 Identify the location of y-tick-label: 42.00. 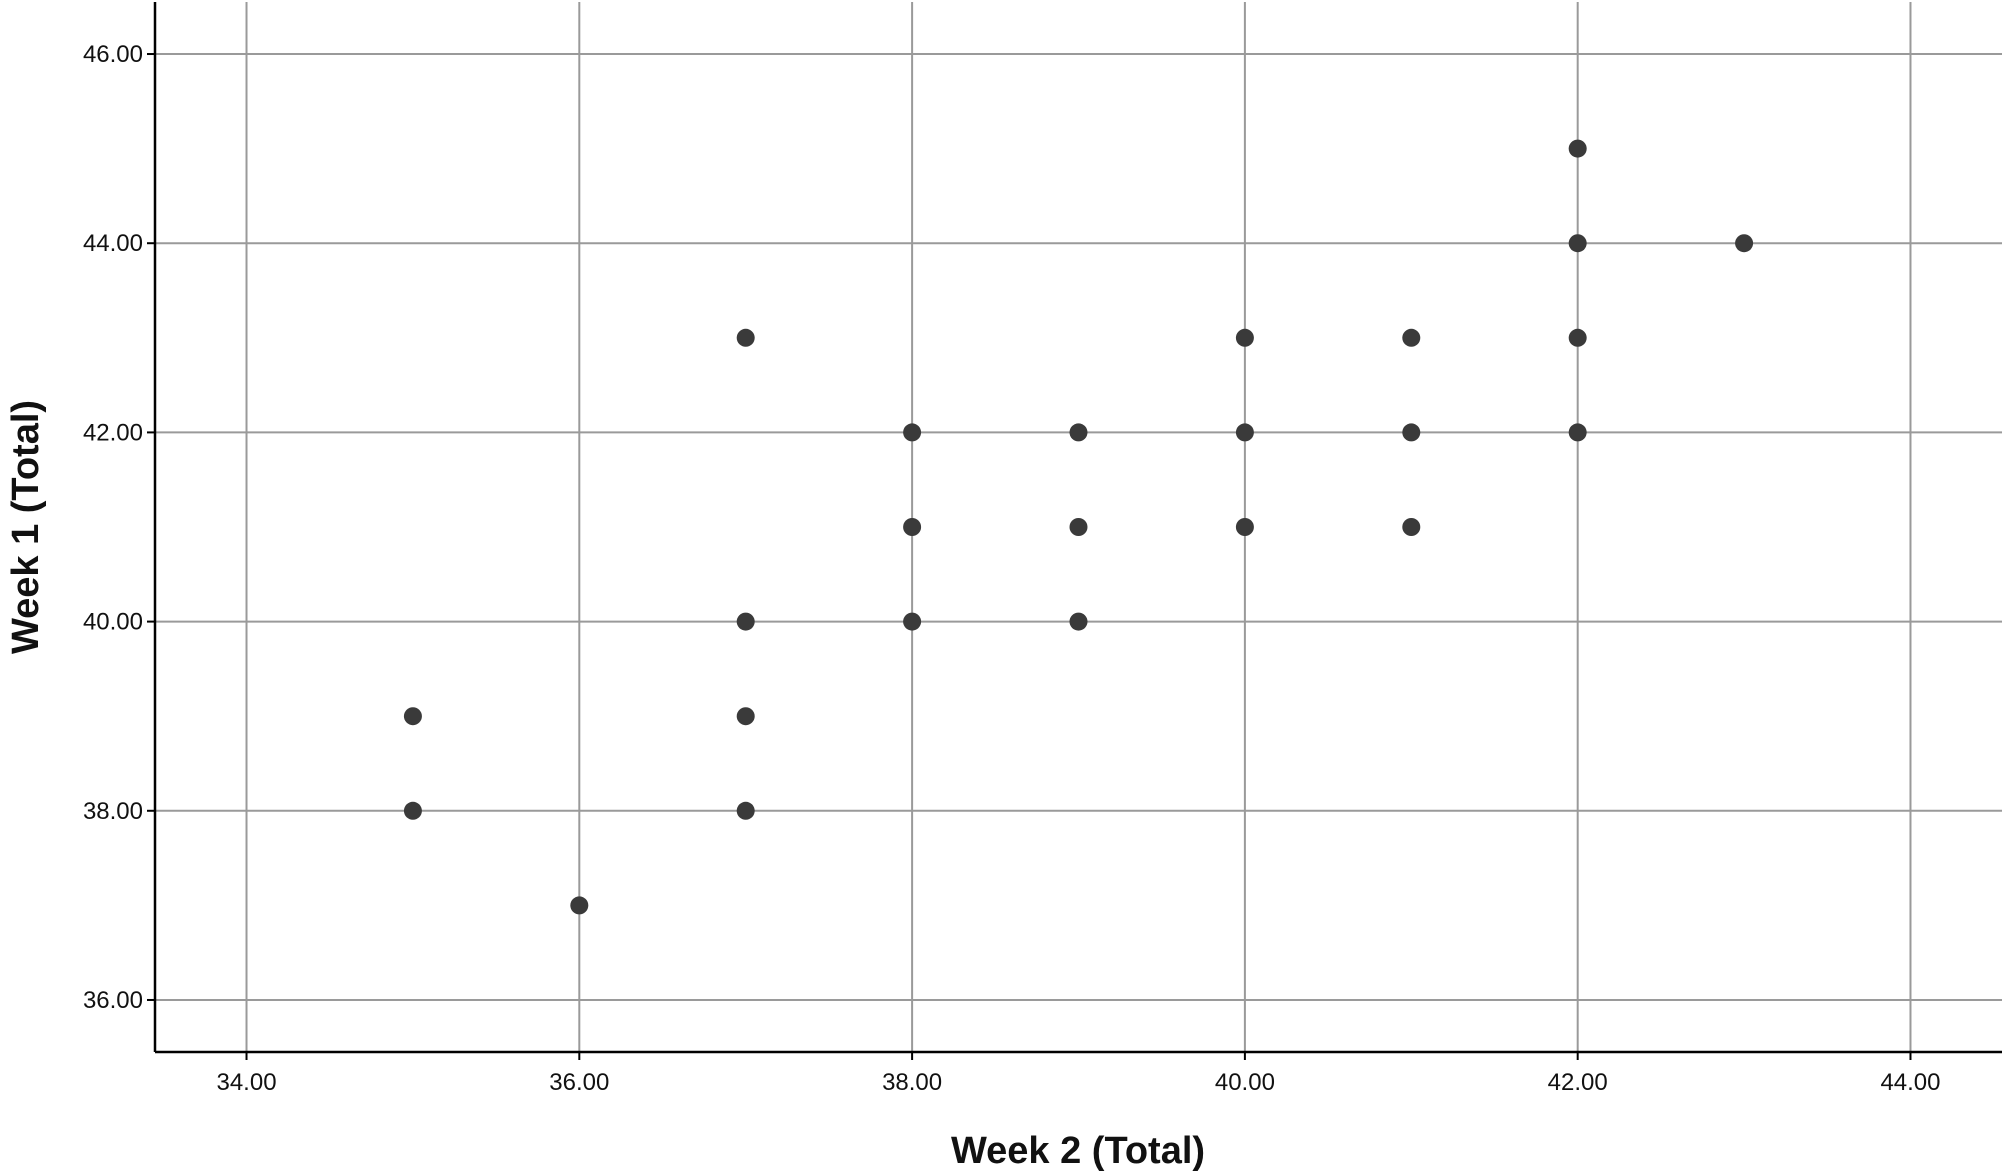
(113, 432).